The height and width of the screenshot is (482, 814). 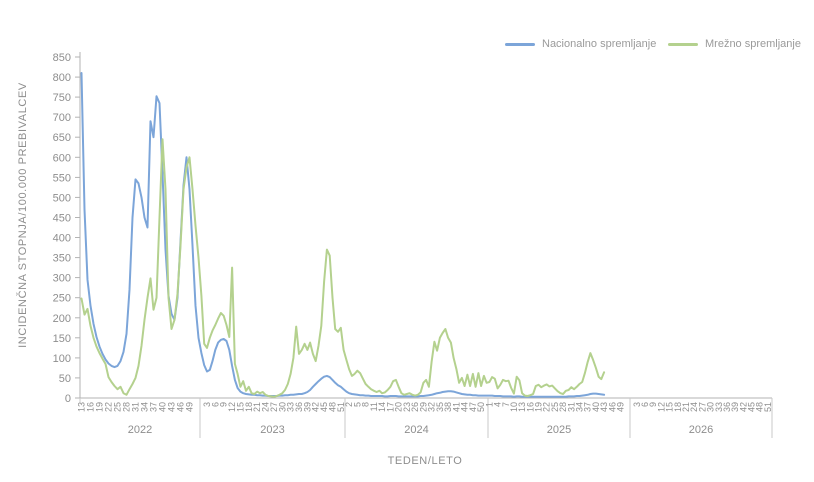 What do you see at coordinates (62, 138) in the screenshot?
I see `svg-text: 650` at bounding box center [62, 138].